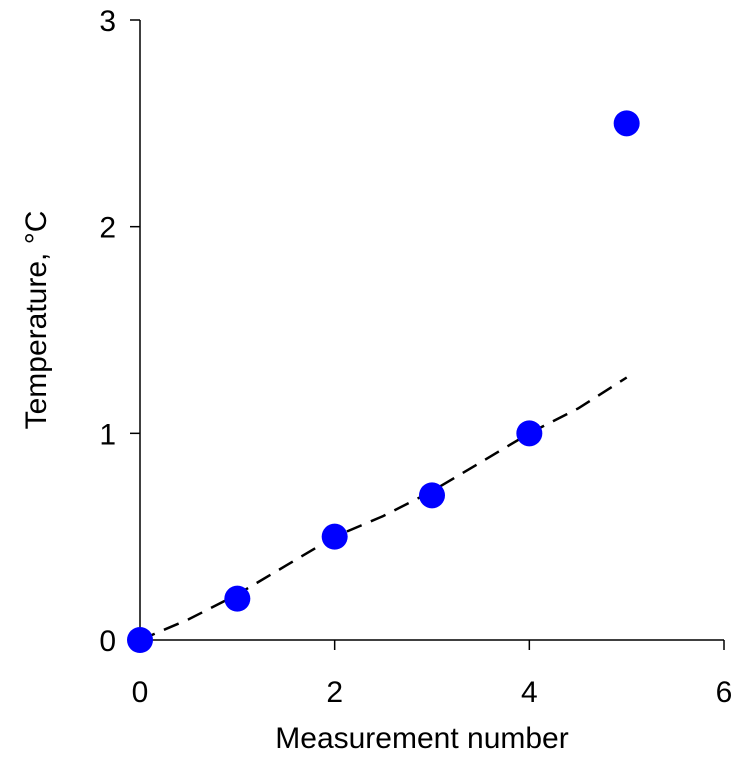  I want to click on y-tick-label: 0, so click(107, 641).